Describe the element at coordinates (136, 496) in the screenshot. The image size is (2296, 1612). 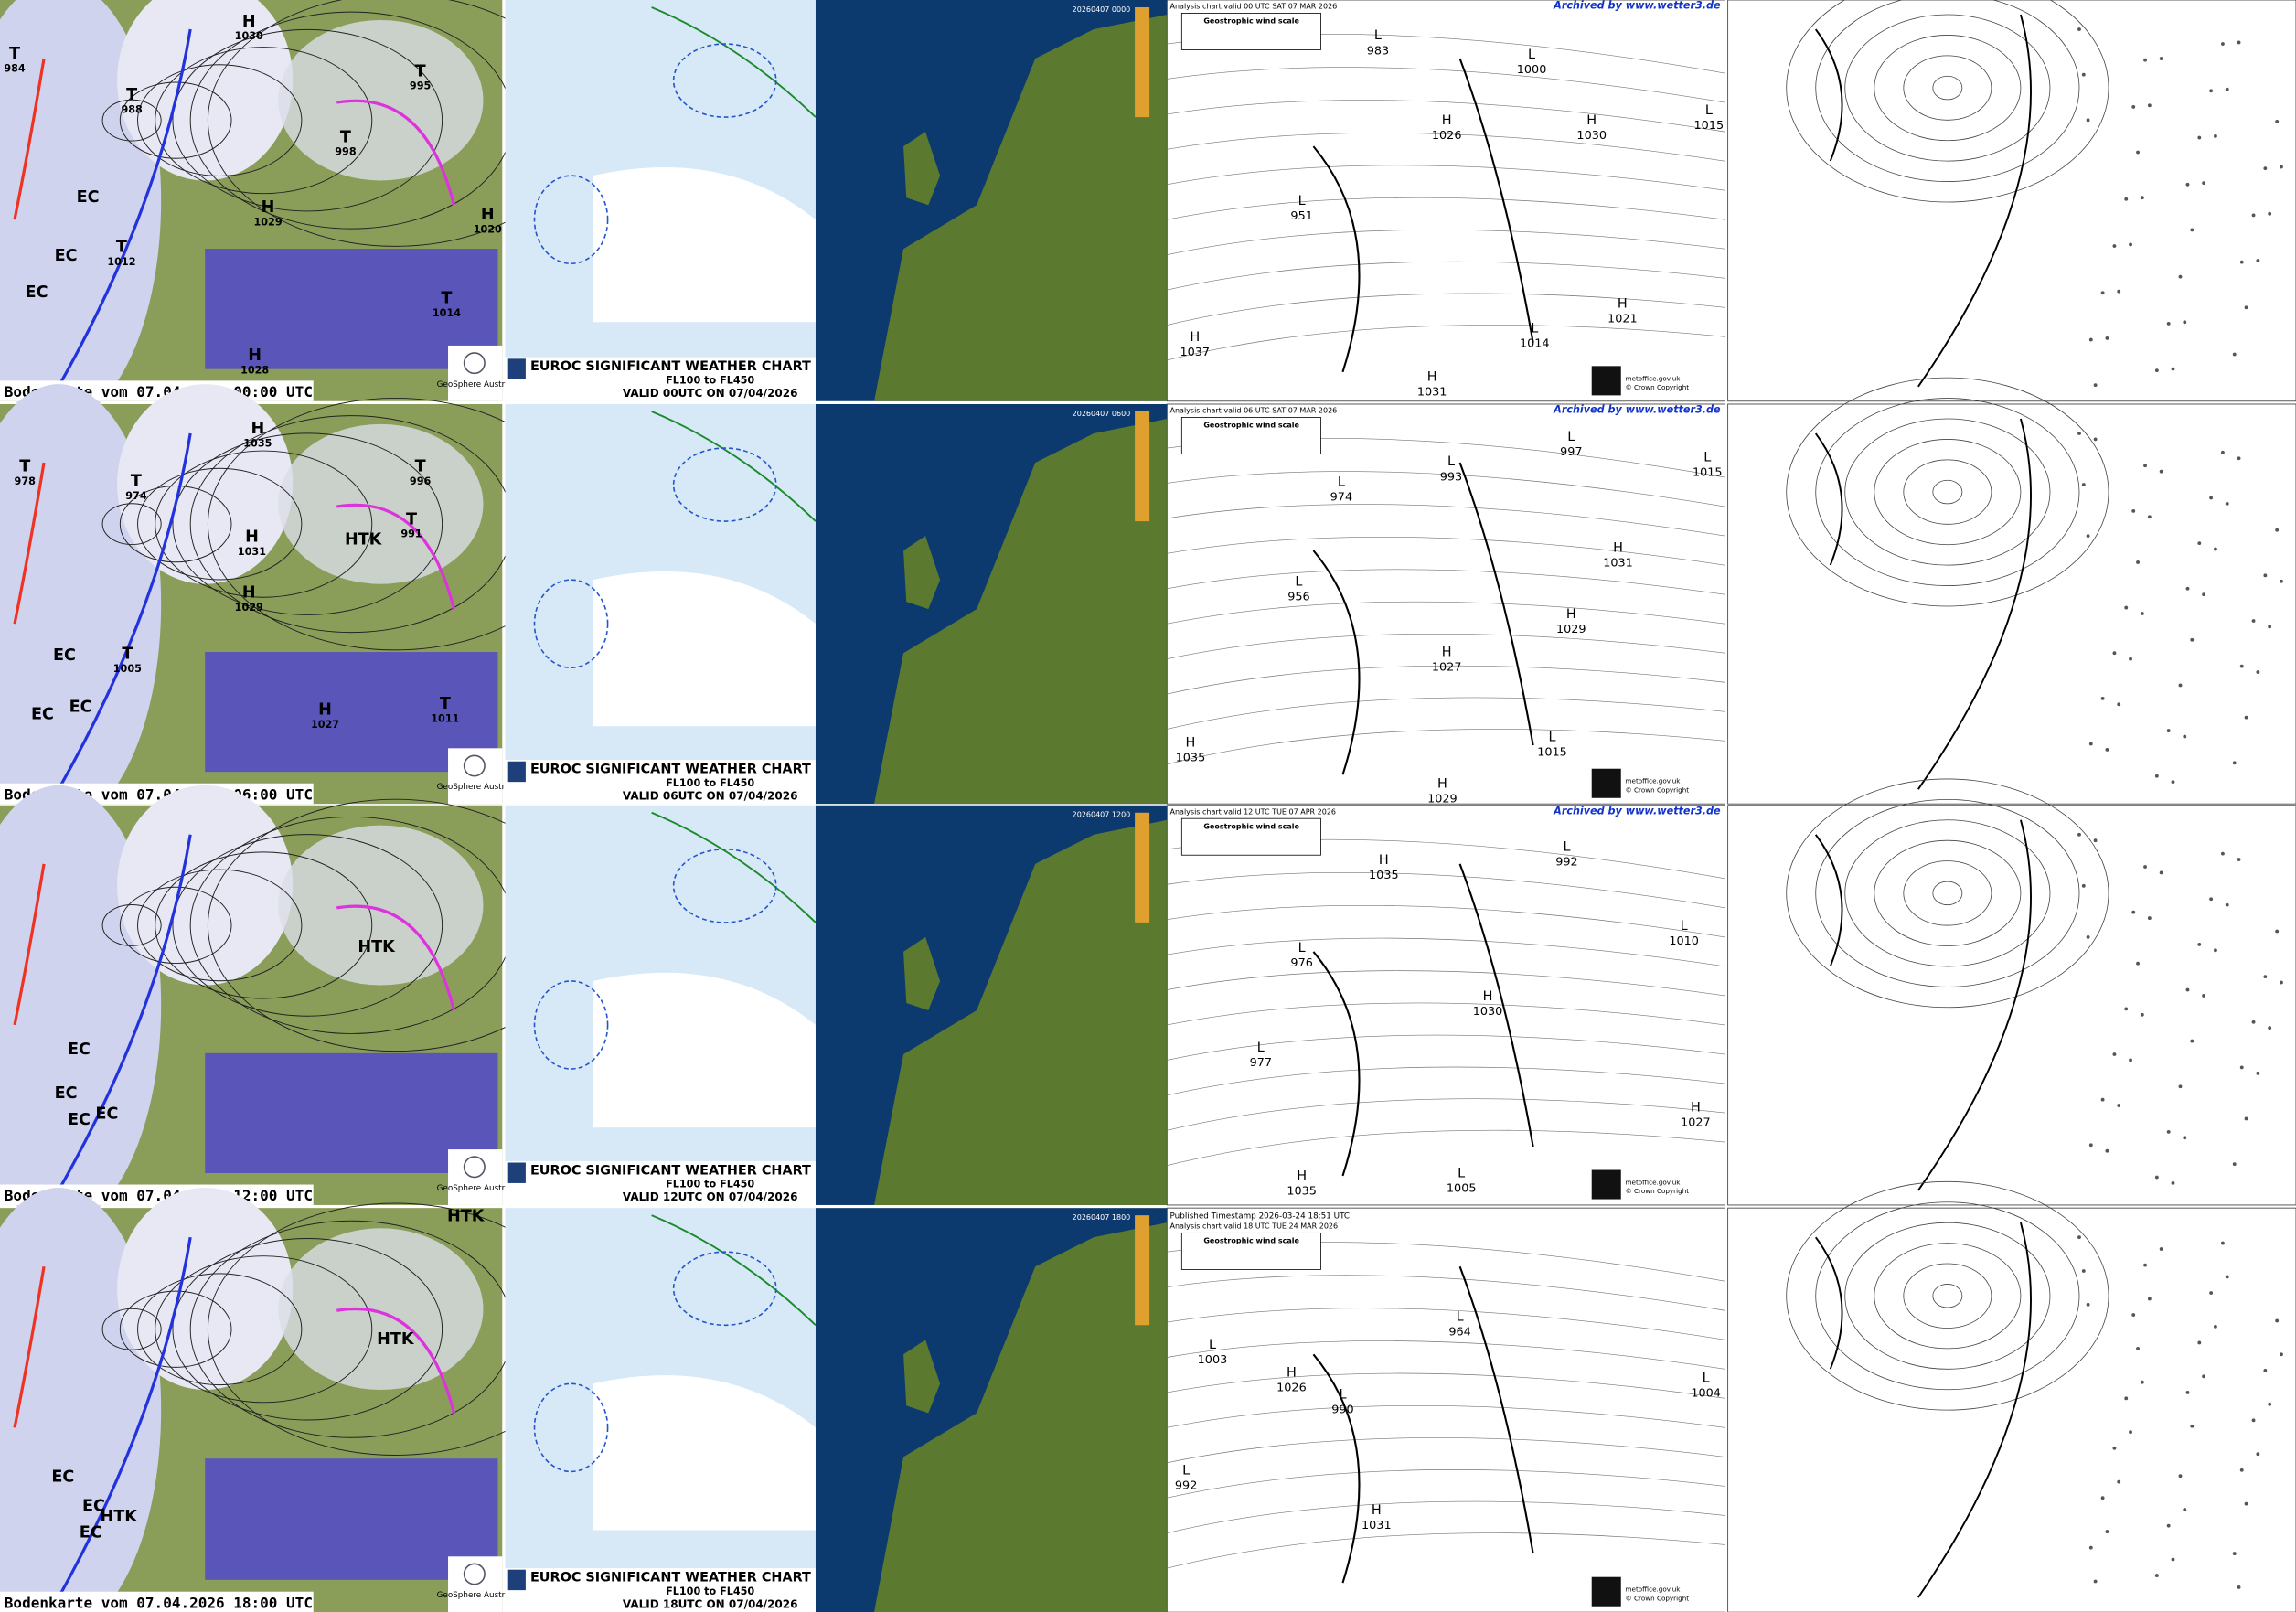
I see `pressure-value: 974` at that location.